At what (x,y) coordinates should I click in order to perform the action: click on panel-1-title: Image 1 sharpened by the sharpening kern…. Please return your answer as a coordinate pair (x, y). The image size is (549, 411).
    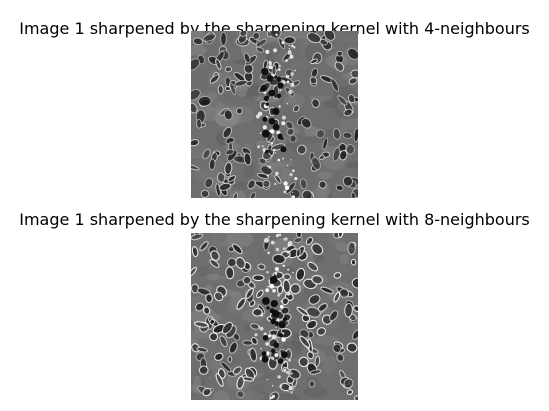
    Looking at the image, I should click on (274, 28).